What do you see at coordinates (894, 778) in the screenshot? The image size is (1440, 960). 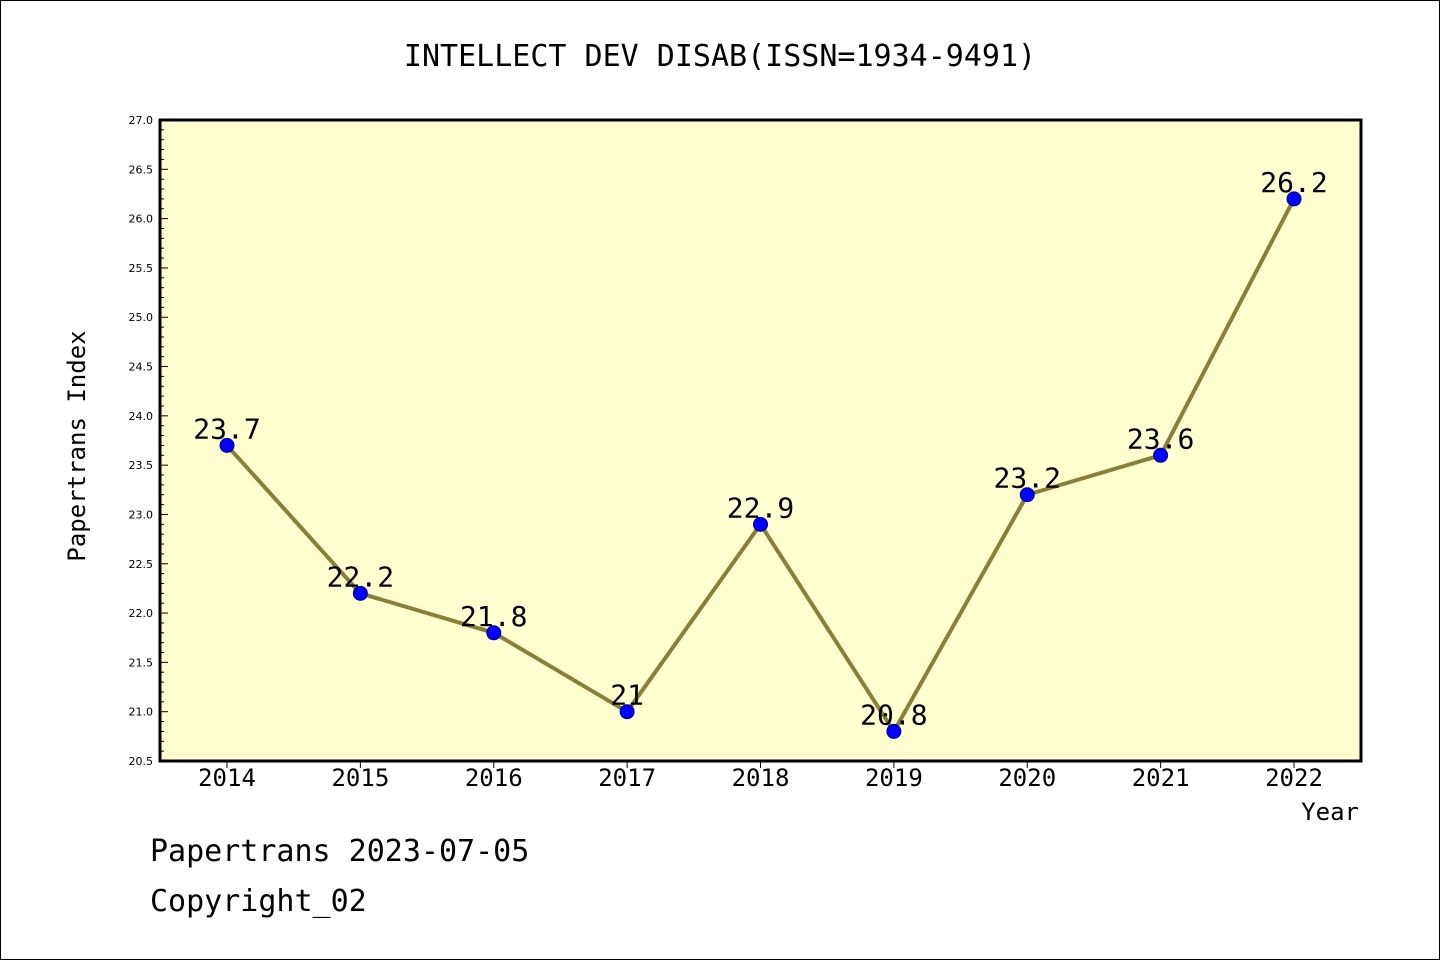 I see `x-tick-label: 2019` at bounding box center [894, 778].